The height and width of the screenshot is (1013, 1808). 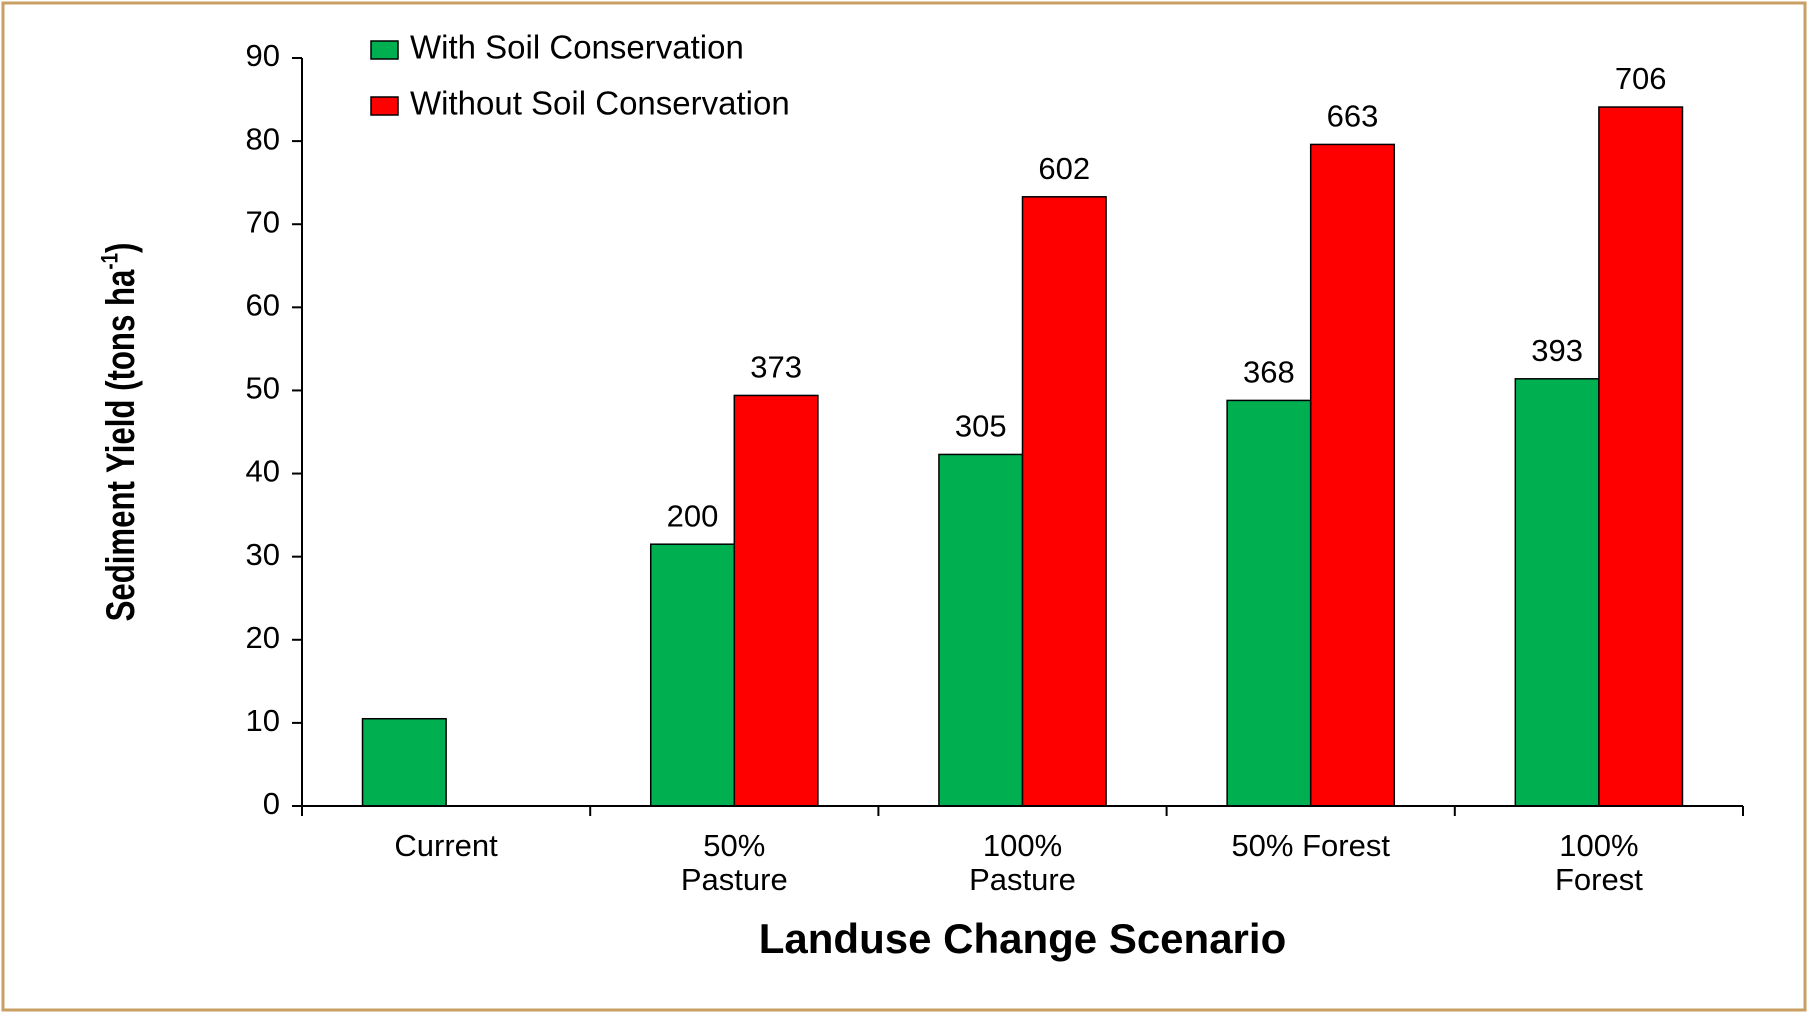 I want to click on bar-annotation: 200, so click(x=693, y=515).